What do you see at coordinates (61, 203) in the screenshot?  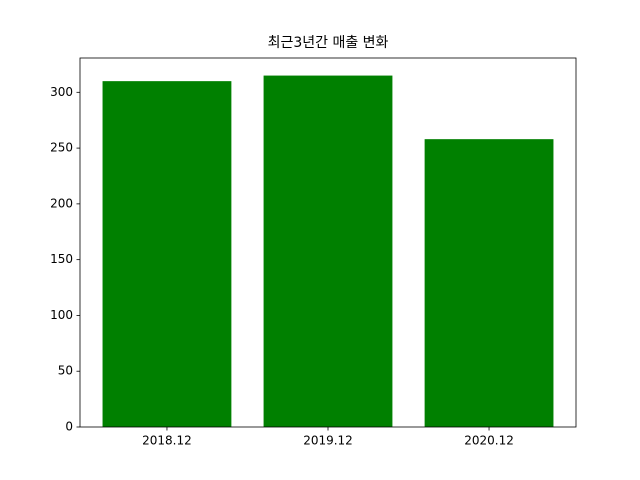 I see `y-tick-label: 200` at bounding box center [61, 203].